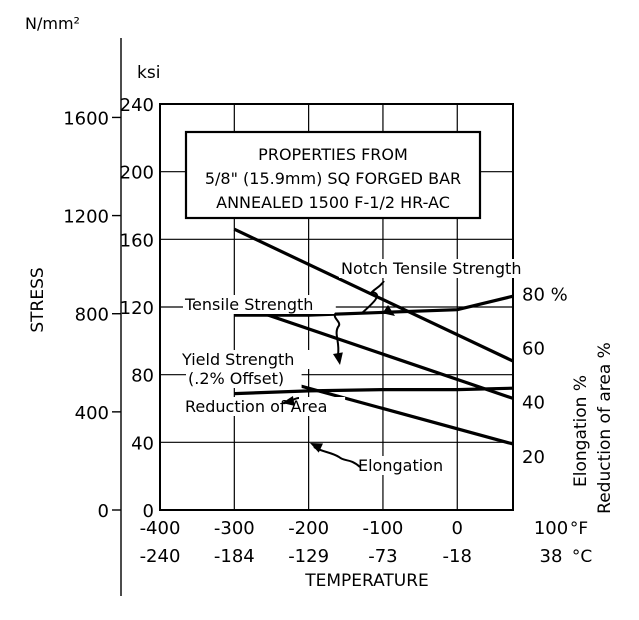 The width and height of the screenshot is (639, 620). Describe the element at coordinates (533, 403) in the screenshot. I see `percent-tick-label: 40` at that location.